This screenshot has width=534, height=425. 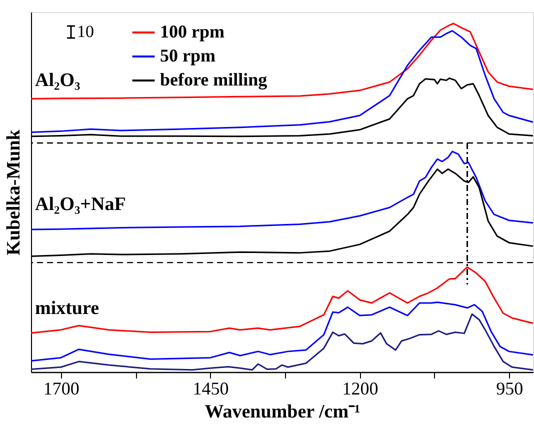 I want to click on annotation: Al₂O₃, so click(x=57, y=80).